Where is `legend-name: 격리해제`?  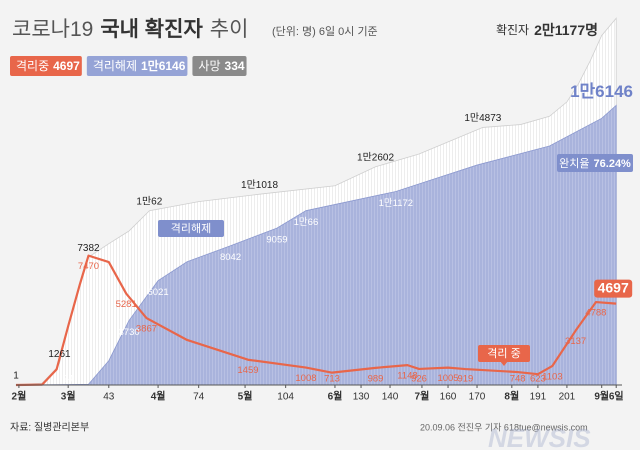
legend-name: 격리해제 is located at coordinates (115, 66).